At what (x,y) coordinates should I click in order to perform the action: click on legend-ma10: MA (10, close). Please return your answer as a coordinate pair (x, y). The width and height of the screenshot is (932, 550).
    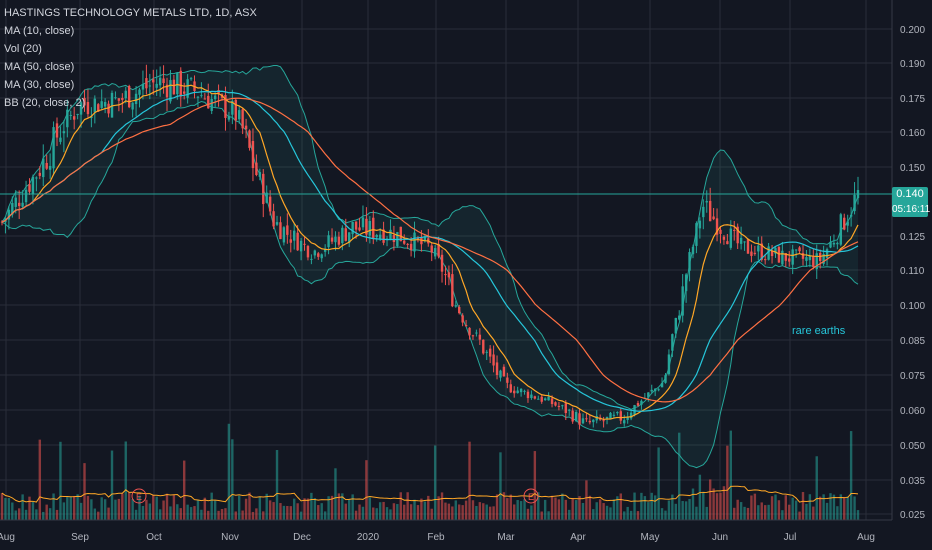
    Looking at the image, I should click on (39, 31).